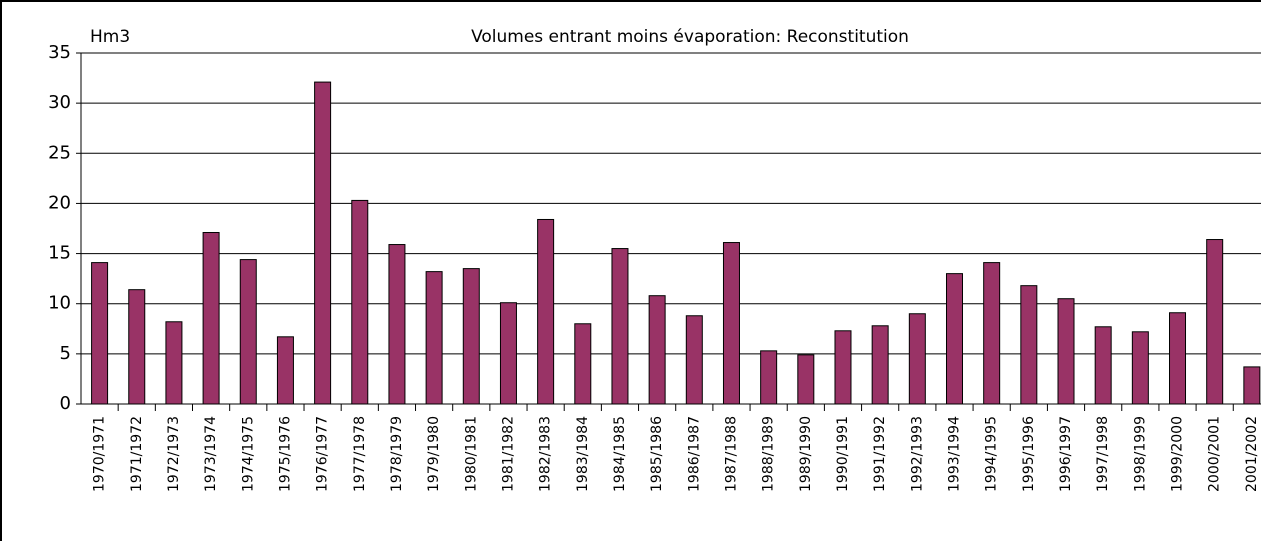 The height and width of the screenshot is (541, 1261). I want to click on x-tick-label: 1979/1980, so click(434, 454).